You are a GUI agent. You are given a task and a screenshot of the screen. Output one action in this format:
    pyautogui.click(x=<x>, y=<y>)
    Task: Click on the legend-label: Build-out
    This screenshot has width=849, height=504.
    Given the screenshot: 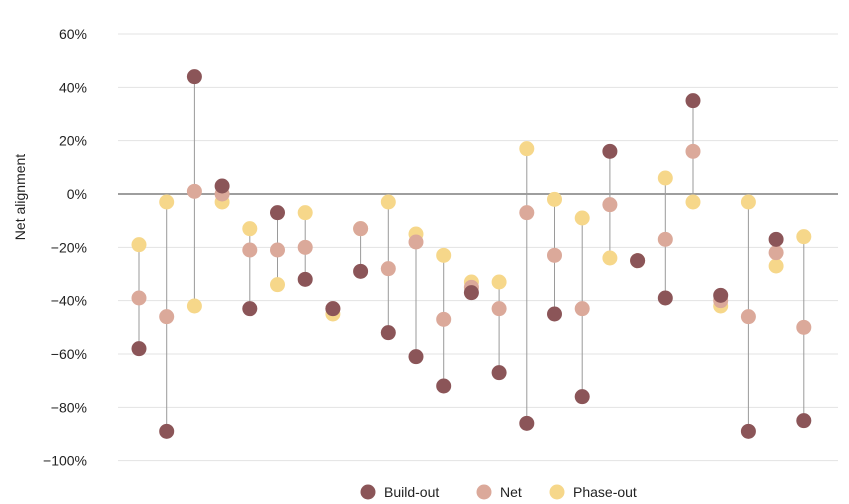 What is the action you would take?
    pyautogui.click(x=411, y=492)
    